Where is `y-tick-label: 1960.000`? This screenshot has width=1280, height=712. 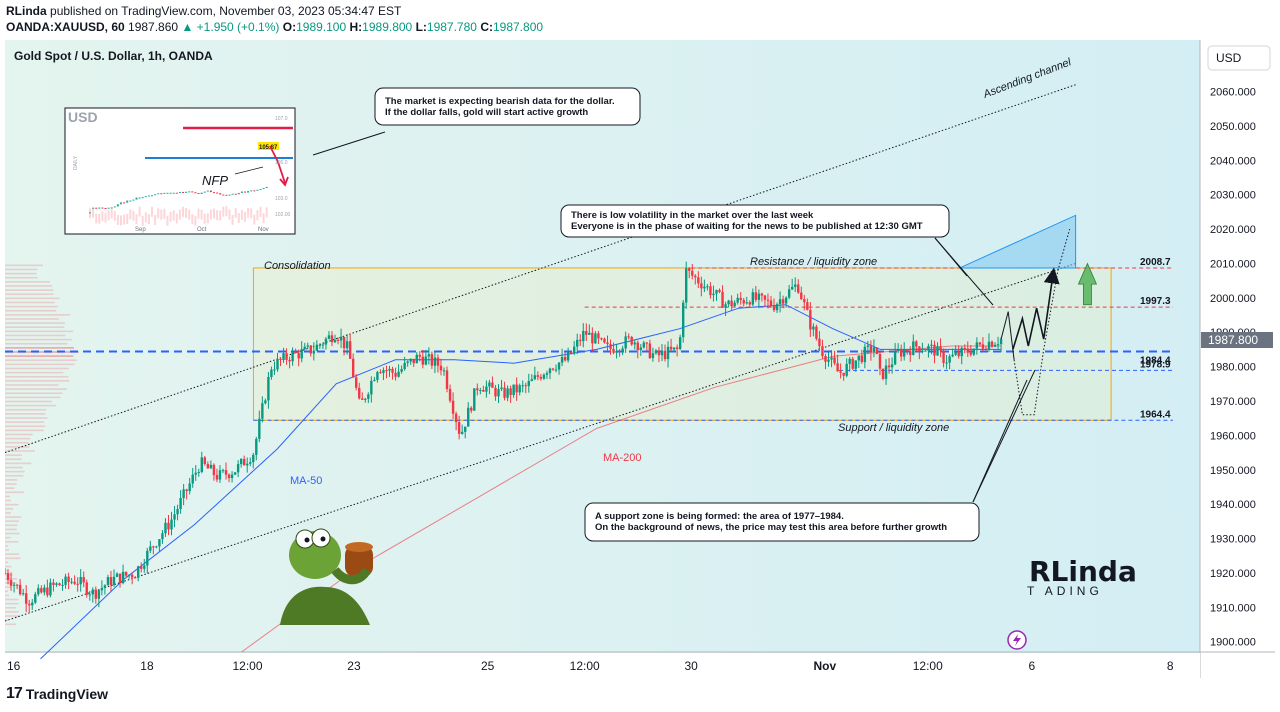
y-tick-label: 1960.000 is located at coordinates (1233, 436).